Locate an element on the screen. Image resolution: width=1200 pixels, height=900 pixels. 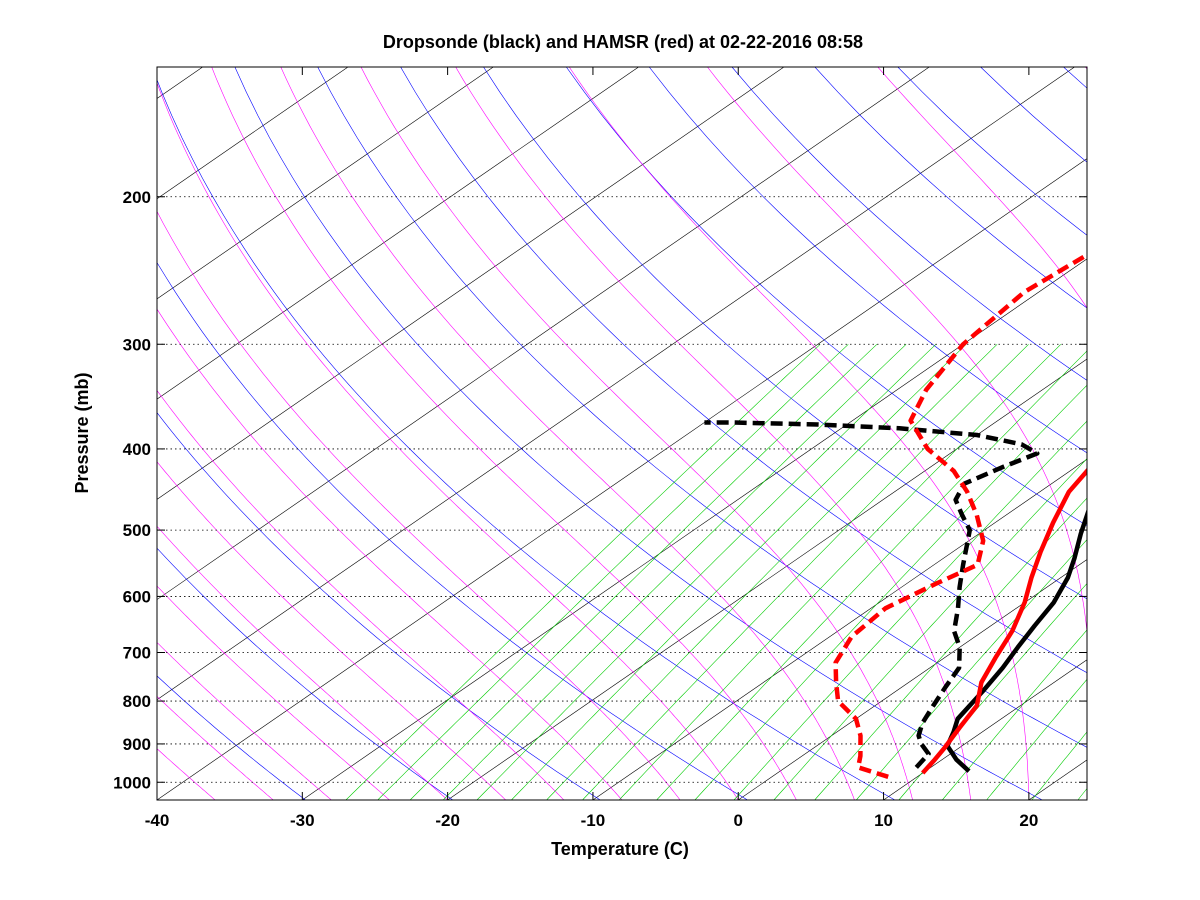
y-tick-label: 200 is located at coordinates (137, 197).